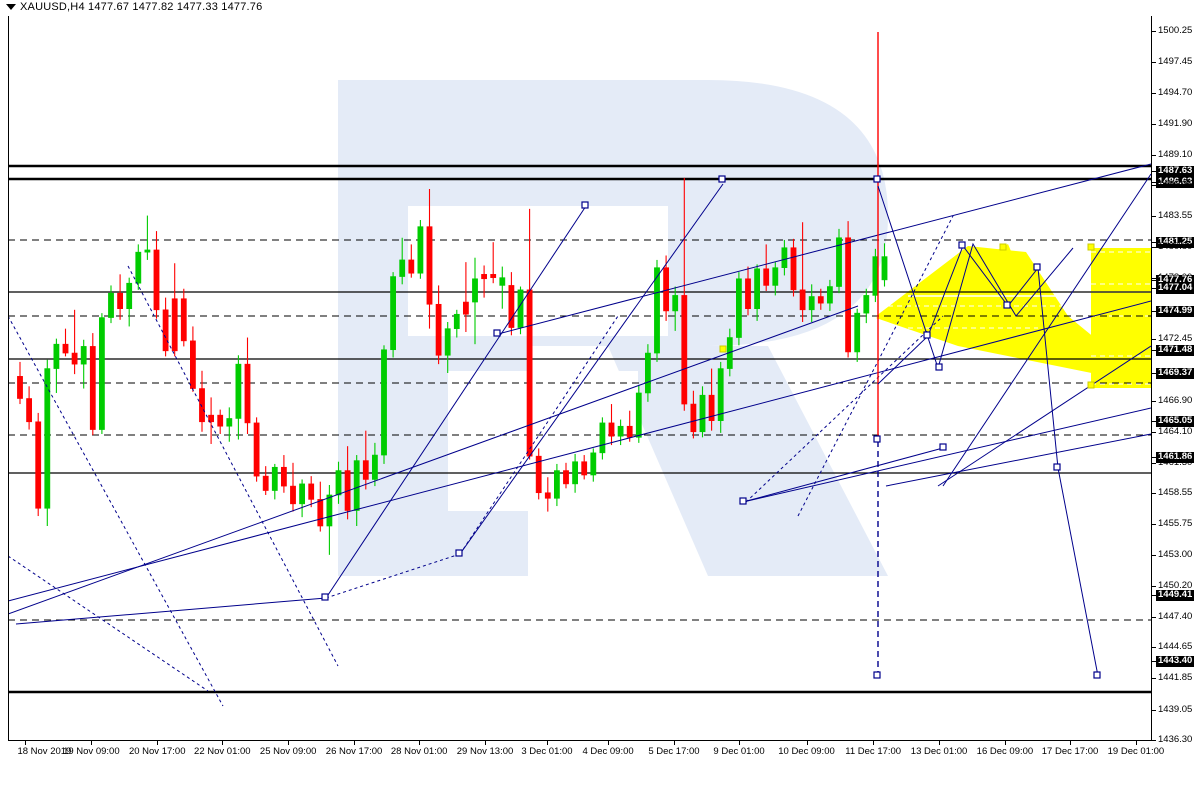 The width and height of the screenshot is (1200, 800). Describe the element at coordinates (1175, 339) in the screenshot. I see `price-label: 1472.45` at that location.